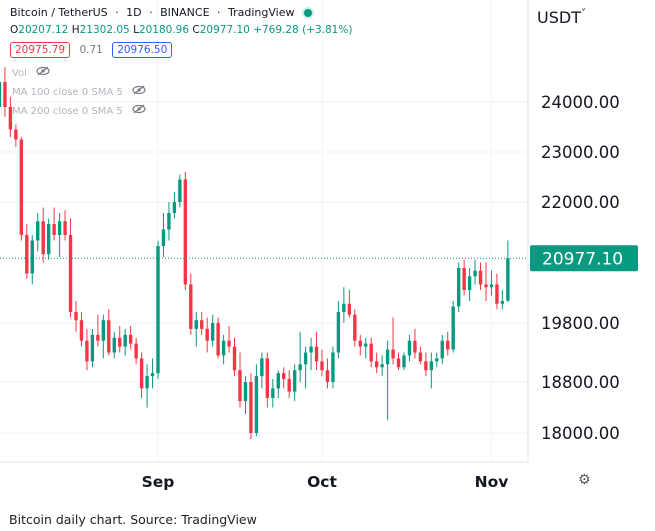 This screenshot has width=655, height=531. I want to click on interval-label: 1D, so click(134, 12).